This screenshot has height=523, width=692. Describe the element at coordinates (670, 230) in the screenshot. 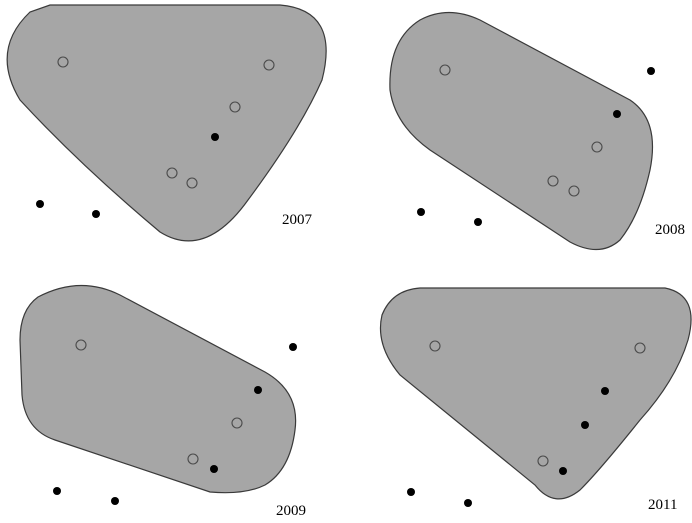

I see `year-label-2008: 2008` at that location.